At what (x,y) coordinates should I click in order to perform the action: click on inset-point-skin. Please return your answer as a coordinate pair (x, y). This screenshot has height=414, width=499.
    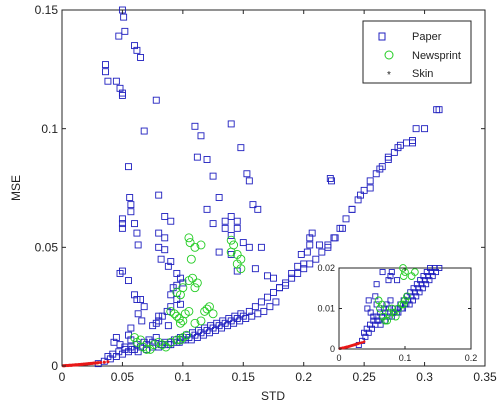
    Looking at the image, I should click on (364, 342).